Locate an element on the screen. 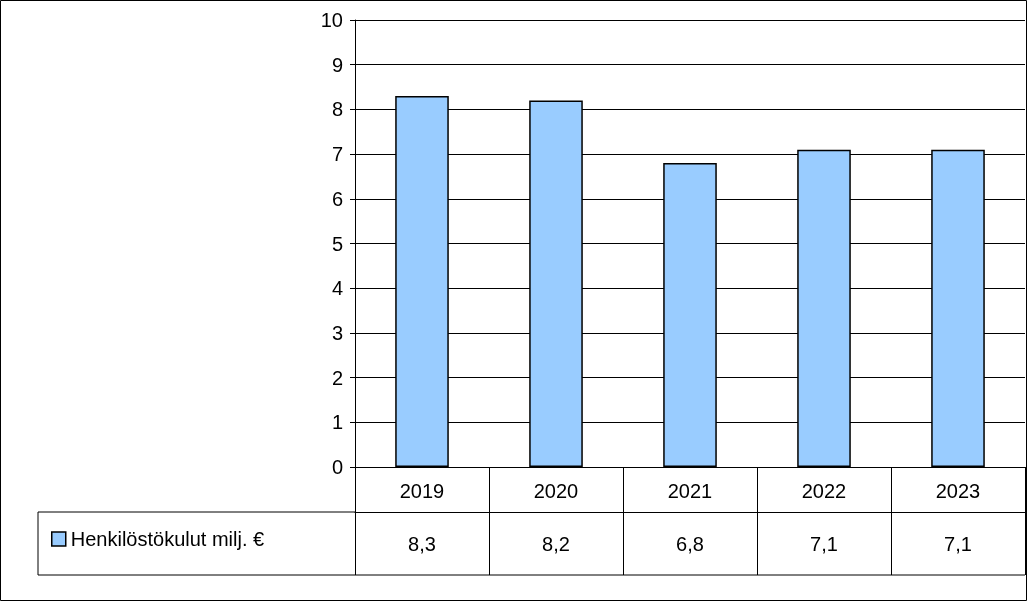 The image size is (1027, 601). y-tick-label: 0 is located at coordinates (337, 467).